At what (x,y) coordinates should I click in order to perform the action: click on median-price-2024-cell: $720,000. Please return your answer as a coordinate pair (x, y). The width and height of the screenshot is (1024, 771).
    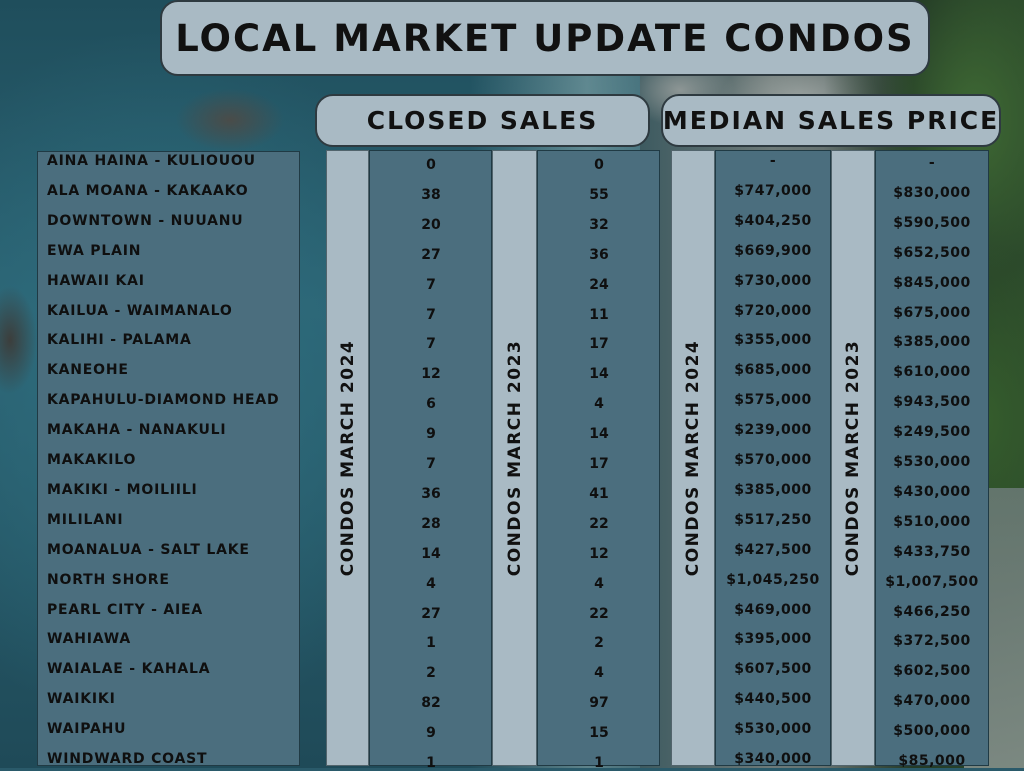
    Looking at the image, I should click on (773, 311).